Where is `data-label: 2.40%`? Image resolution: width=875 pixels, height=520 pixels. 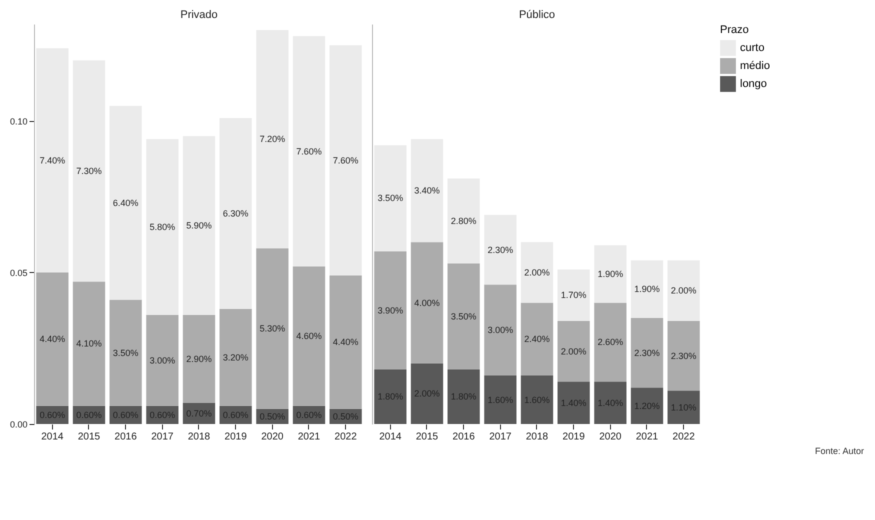
data-label: 2.40% is located at coordinates (537, 339).